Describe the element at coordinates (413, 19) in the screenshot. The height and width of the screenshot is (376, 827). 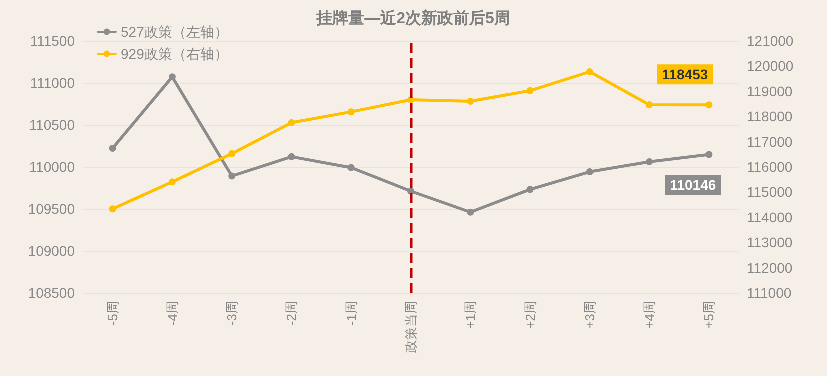
I see `chart-title: 挂牌量—近2次新政前后5周` at that location.